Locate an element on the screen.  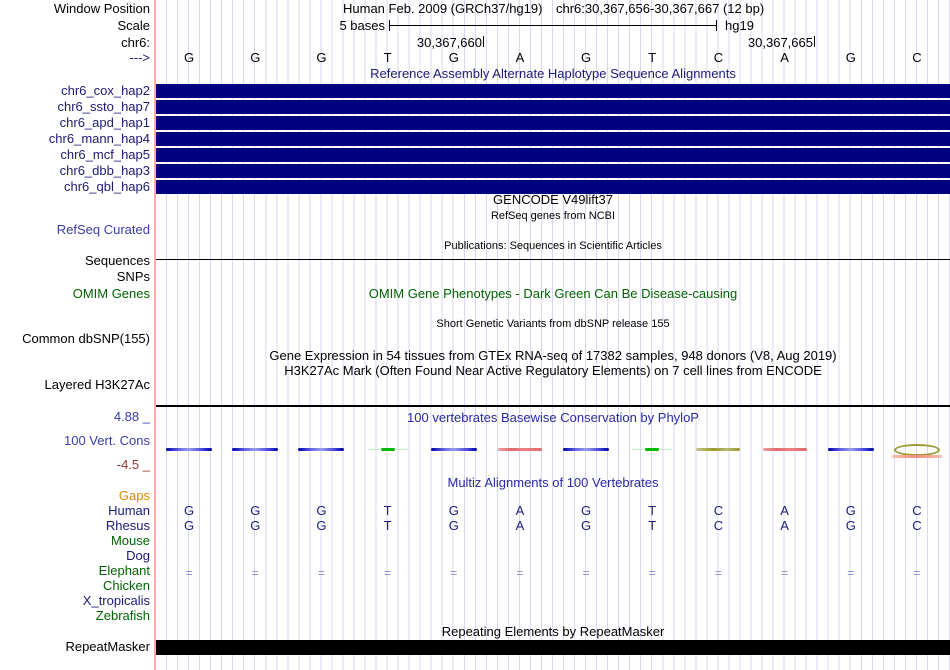
assembly-title: Human Feb. 2009 (GRCh37/hg19) is located at coordinates (443, 8).